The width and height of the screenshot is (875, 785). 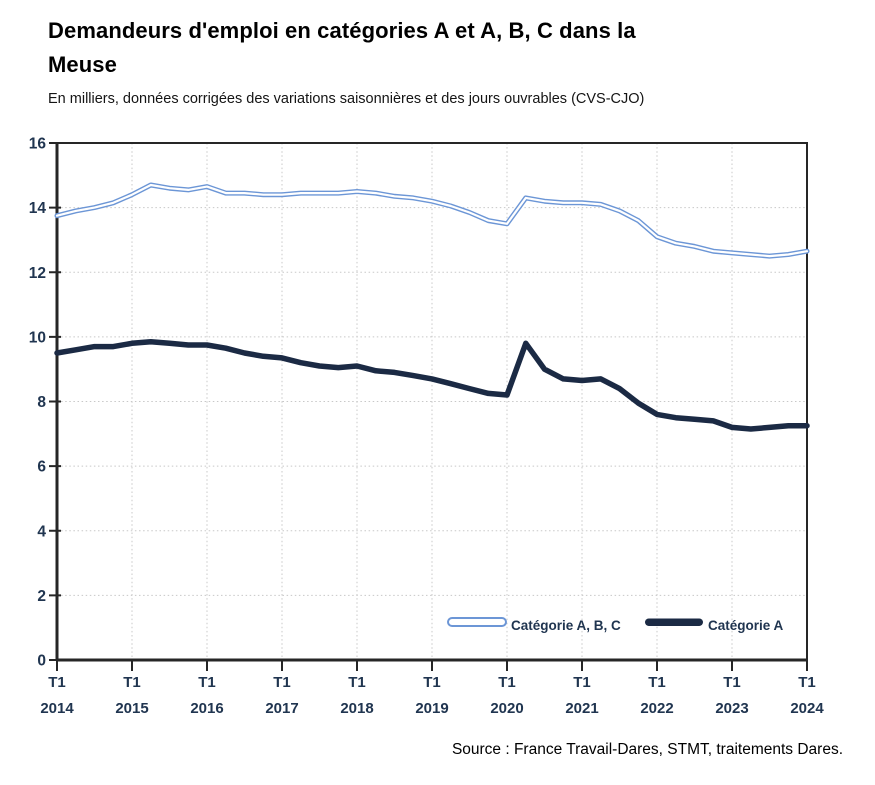 I want to click on x-tick-label-year: 2020, so click(x=506, y=708).